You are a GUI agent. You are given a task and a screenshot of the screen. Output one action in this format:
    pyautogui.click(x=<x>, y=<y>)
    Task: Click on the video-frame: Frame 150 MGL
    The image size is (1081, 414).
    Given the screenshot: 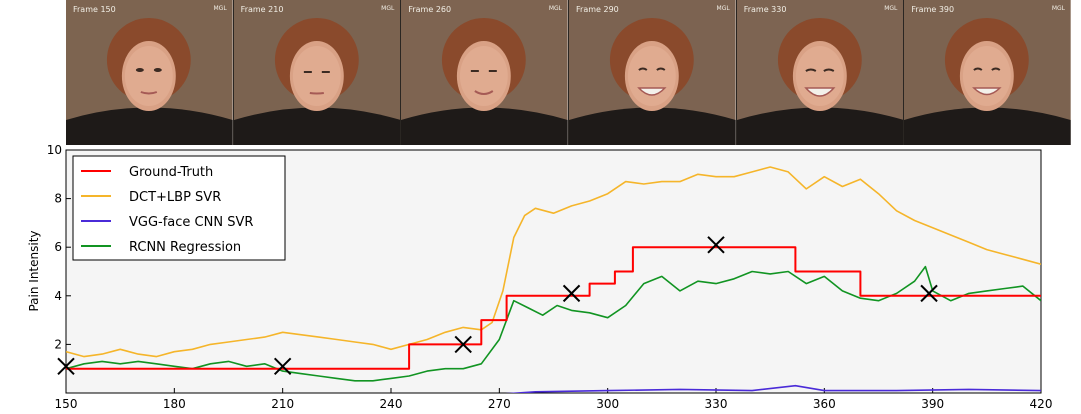 What is the action you would take?
    pyautogui.click(x=150, y=72)
    